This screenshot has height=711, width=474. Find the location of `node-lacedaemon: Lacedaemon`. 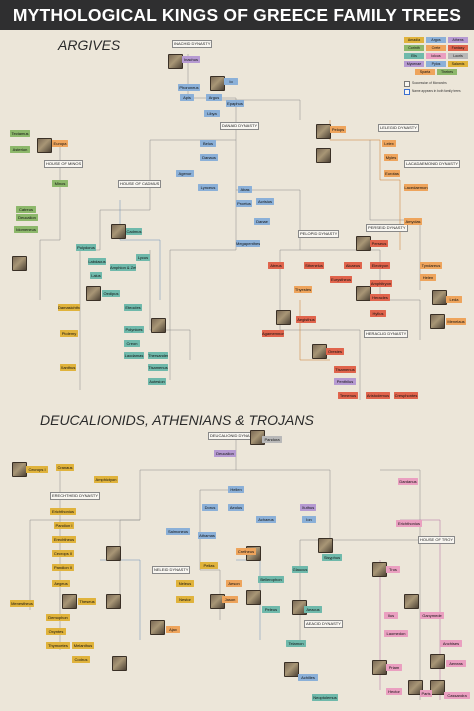

node-lacedaemon: Lacedaemon is located at coordinates (416, 187).